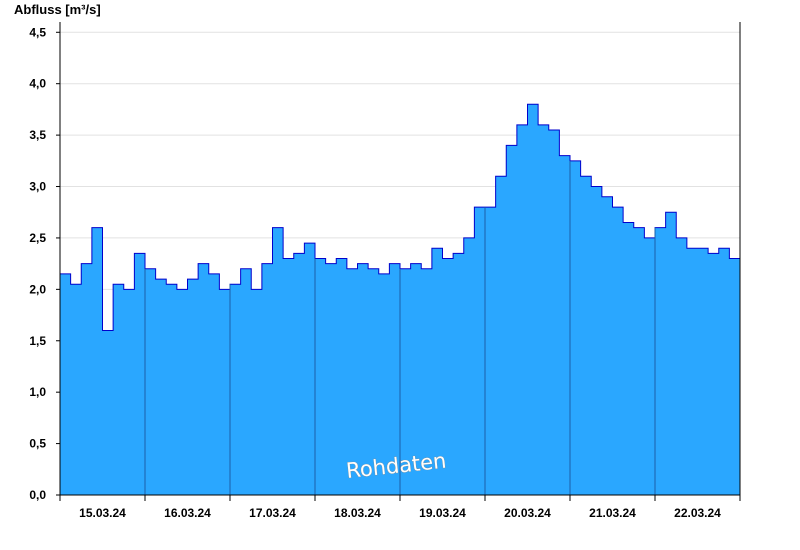 This screenshot has height=550, width=800. I want to click on x-tick-label: 19.03.24, so click(442, 513).